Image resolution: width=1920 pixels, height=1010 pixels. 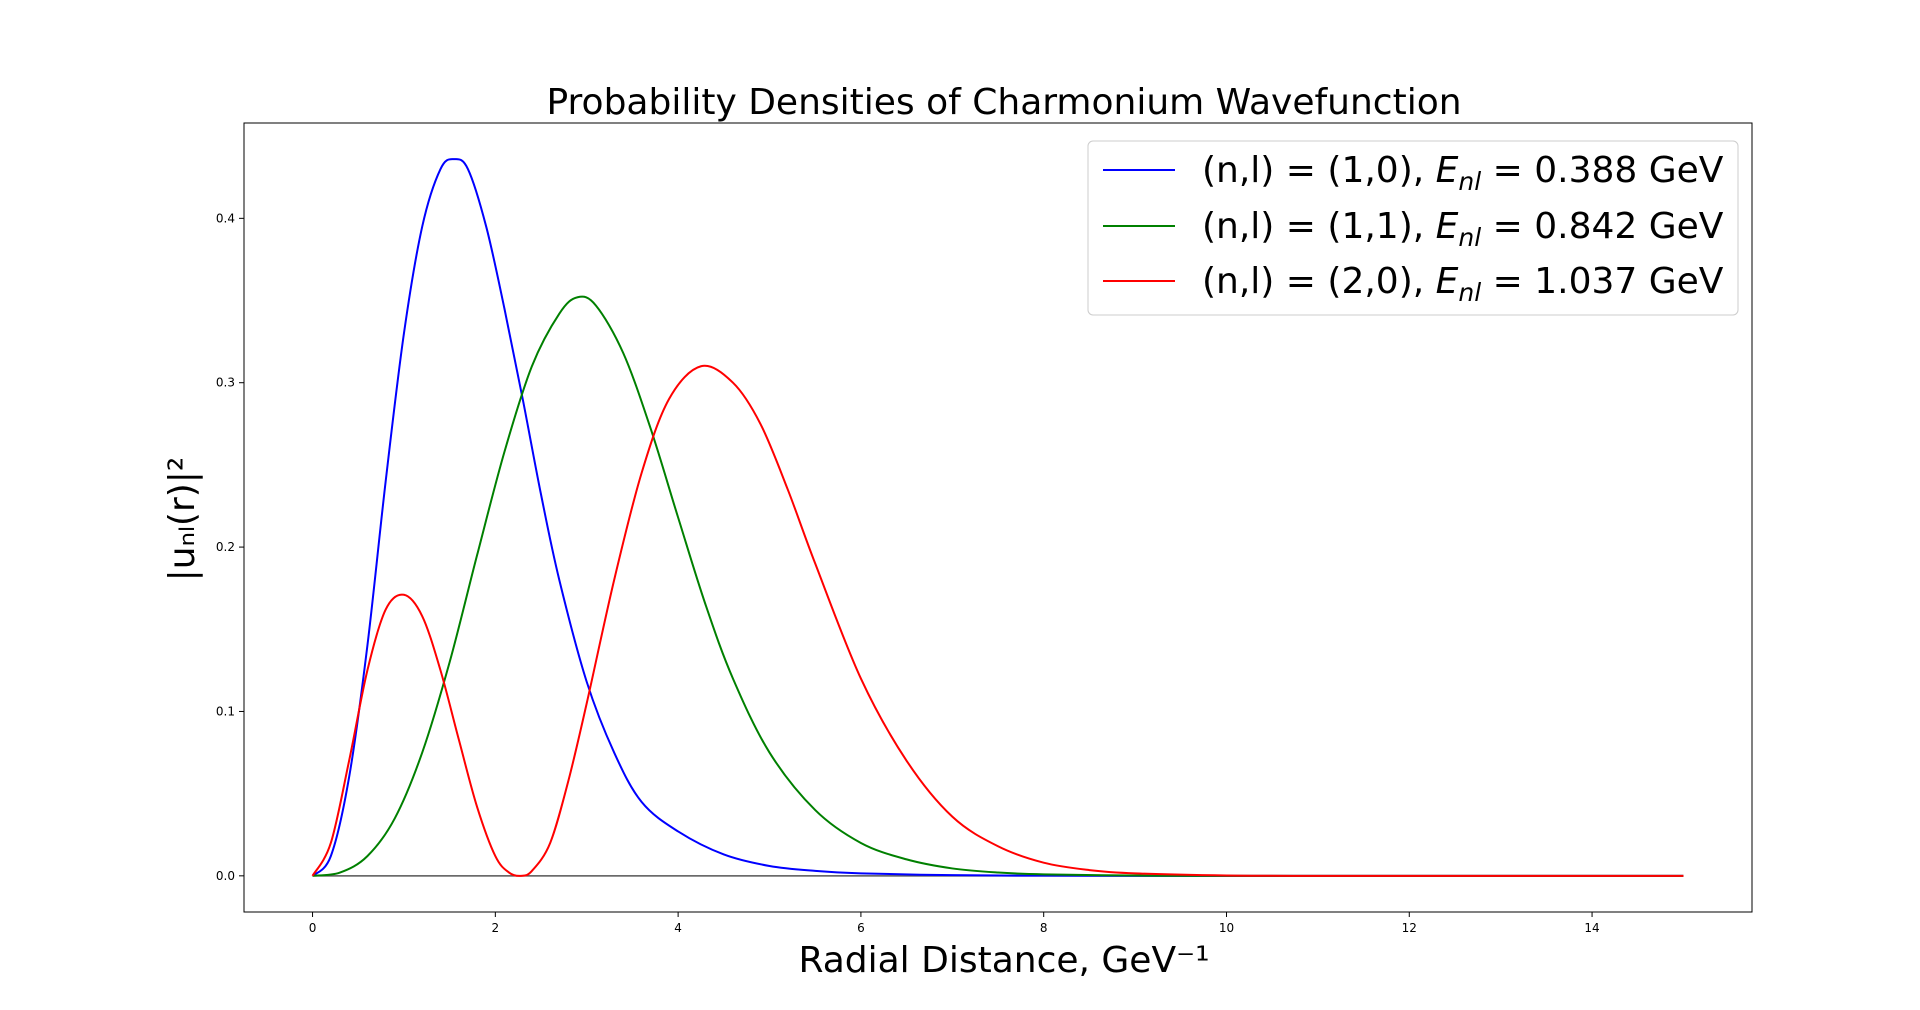 What do you see at coordinates (225, 711) in the screenshot?
I see `y-tick-label: 0.1` at bounding box center [225, 711].